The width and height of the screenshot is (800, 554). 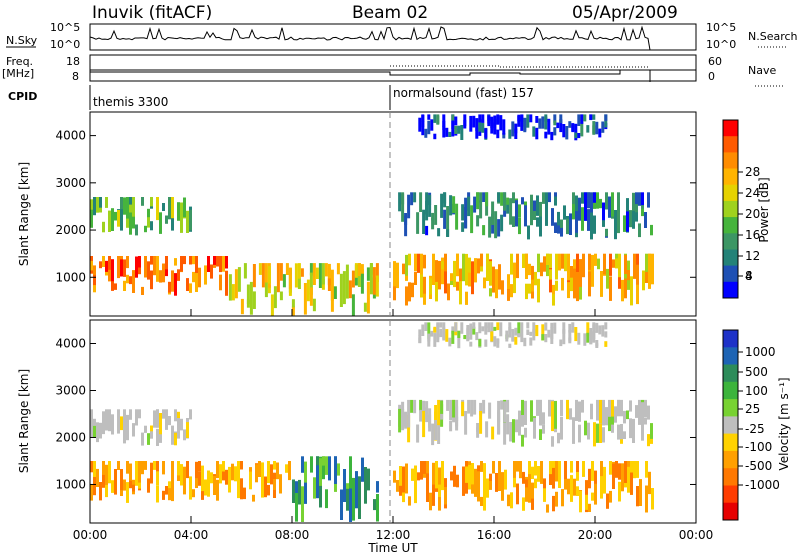 I want to click on nave-label: Nave, so click(x=762, y=70).